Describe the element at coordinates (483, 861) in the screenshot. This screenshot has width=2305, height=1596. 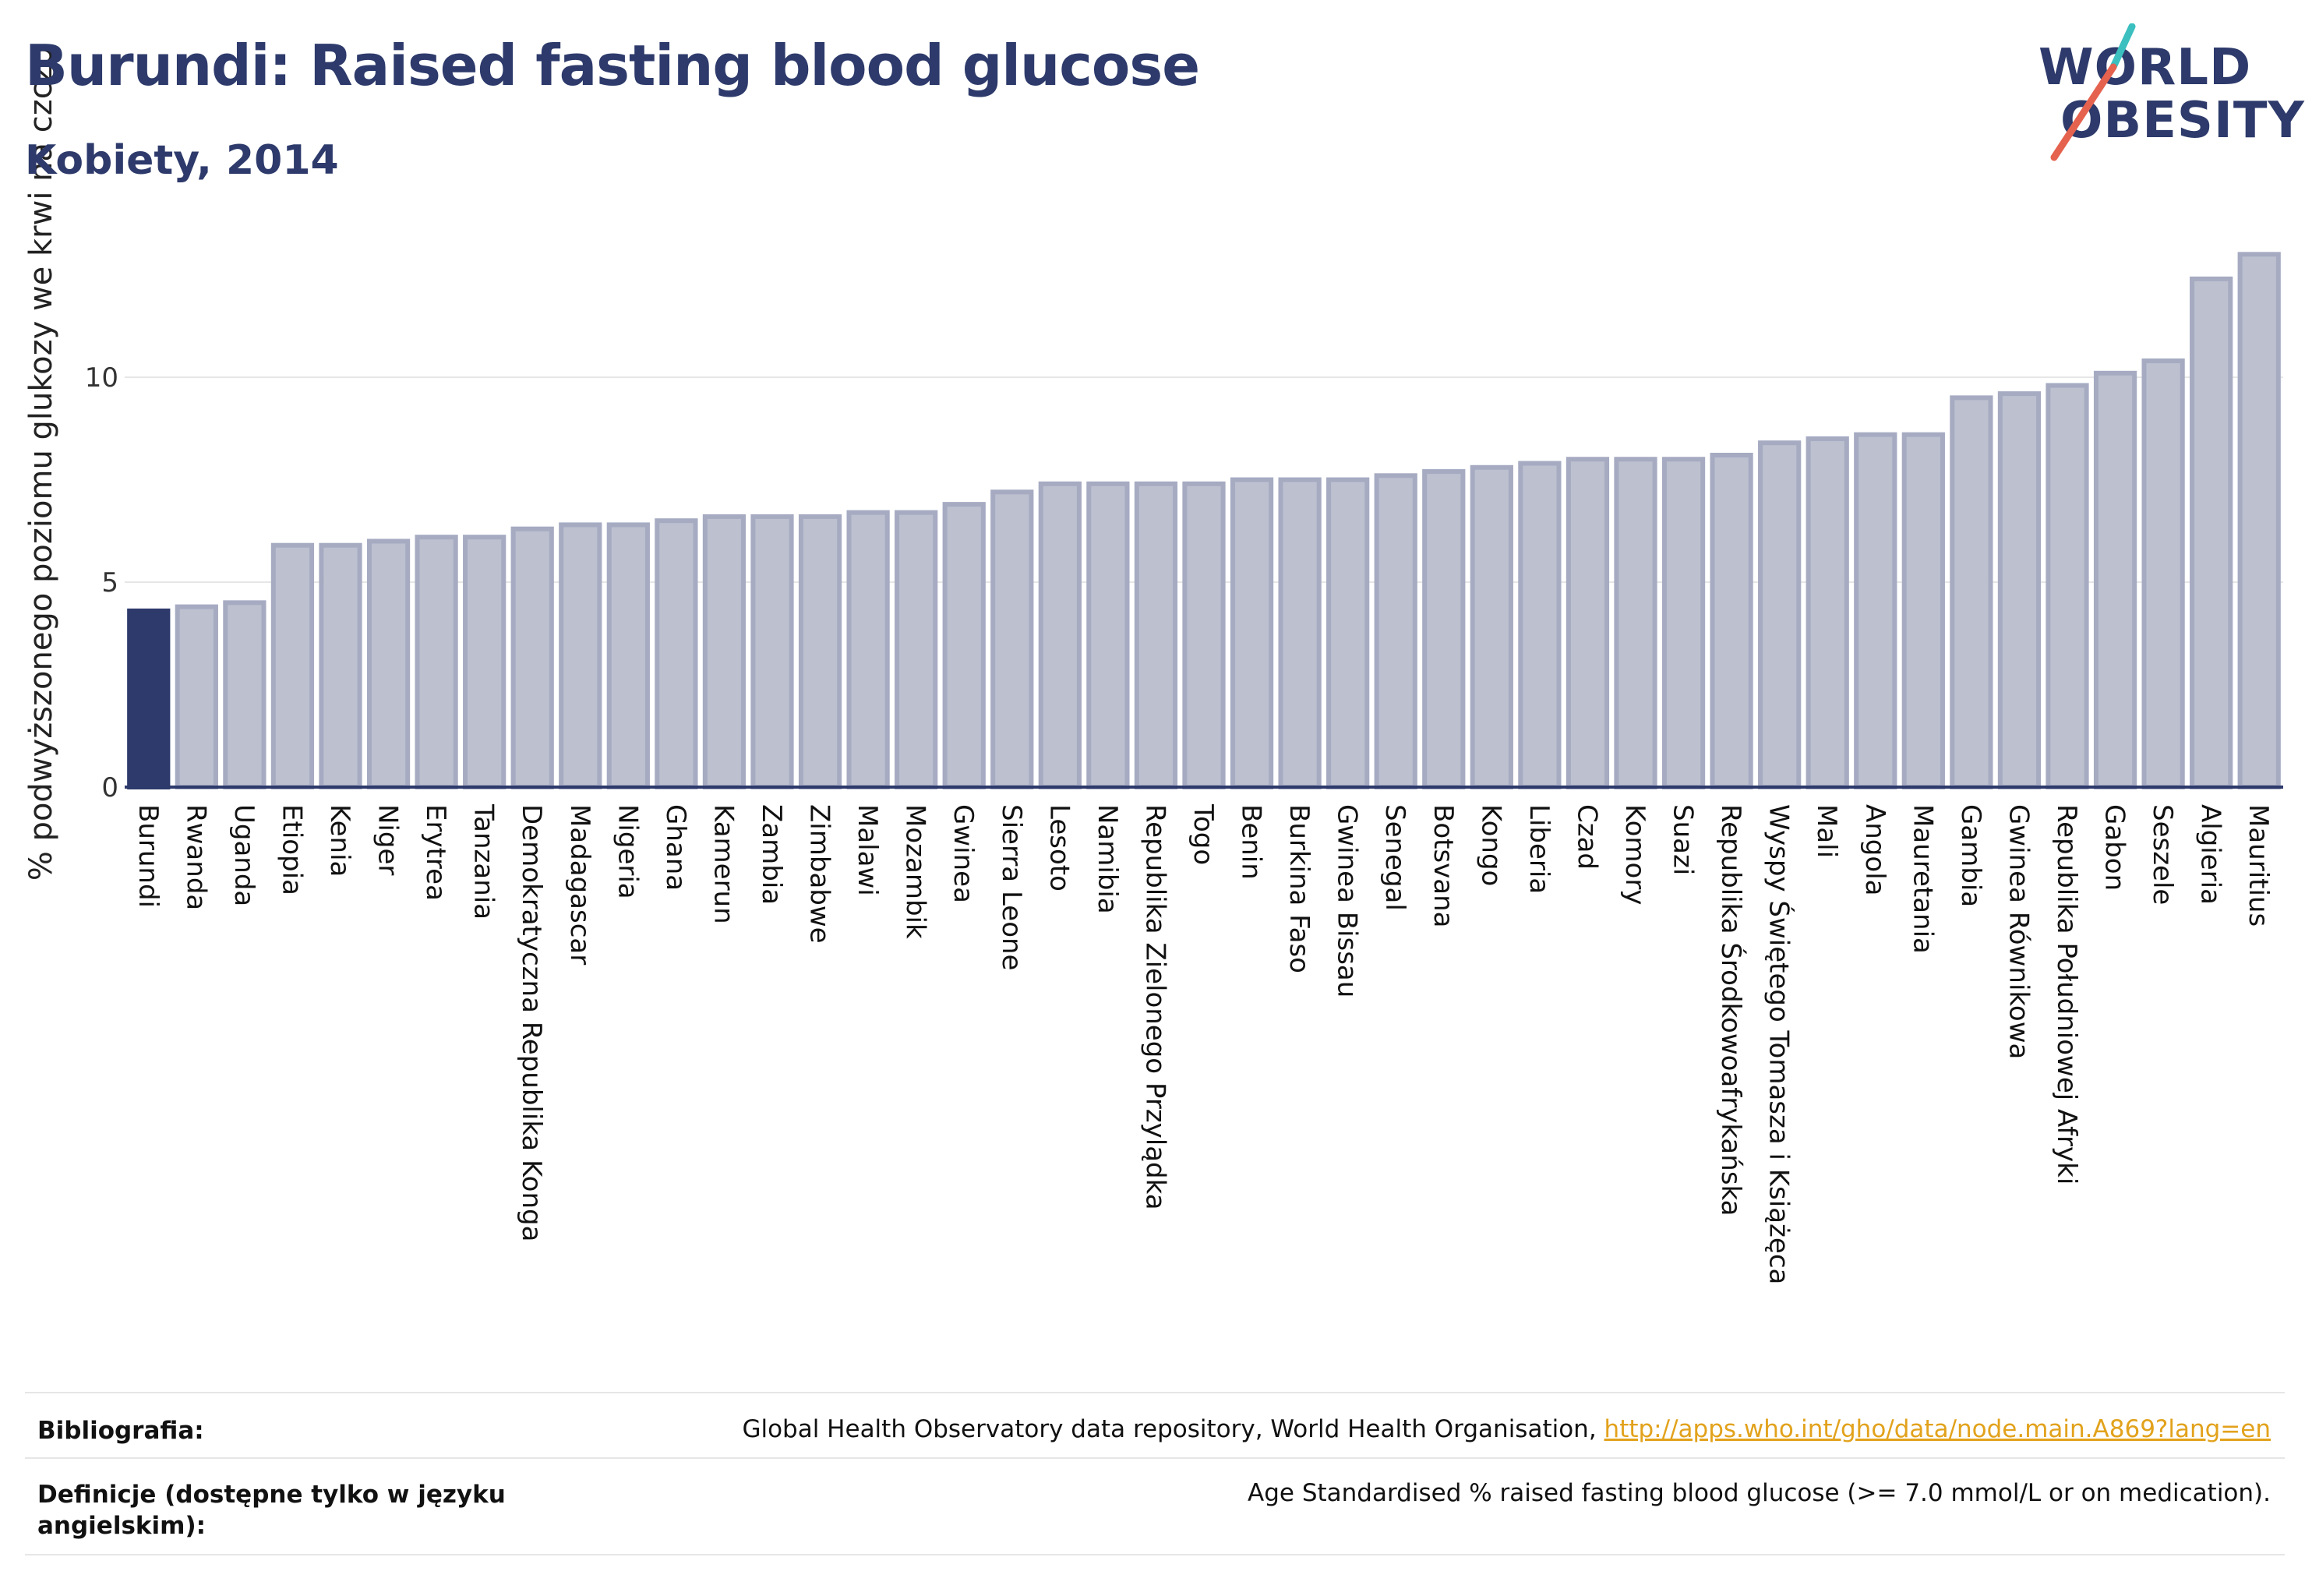
I see `x-tick-label: Tanzania` at that location.